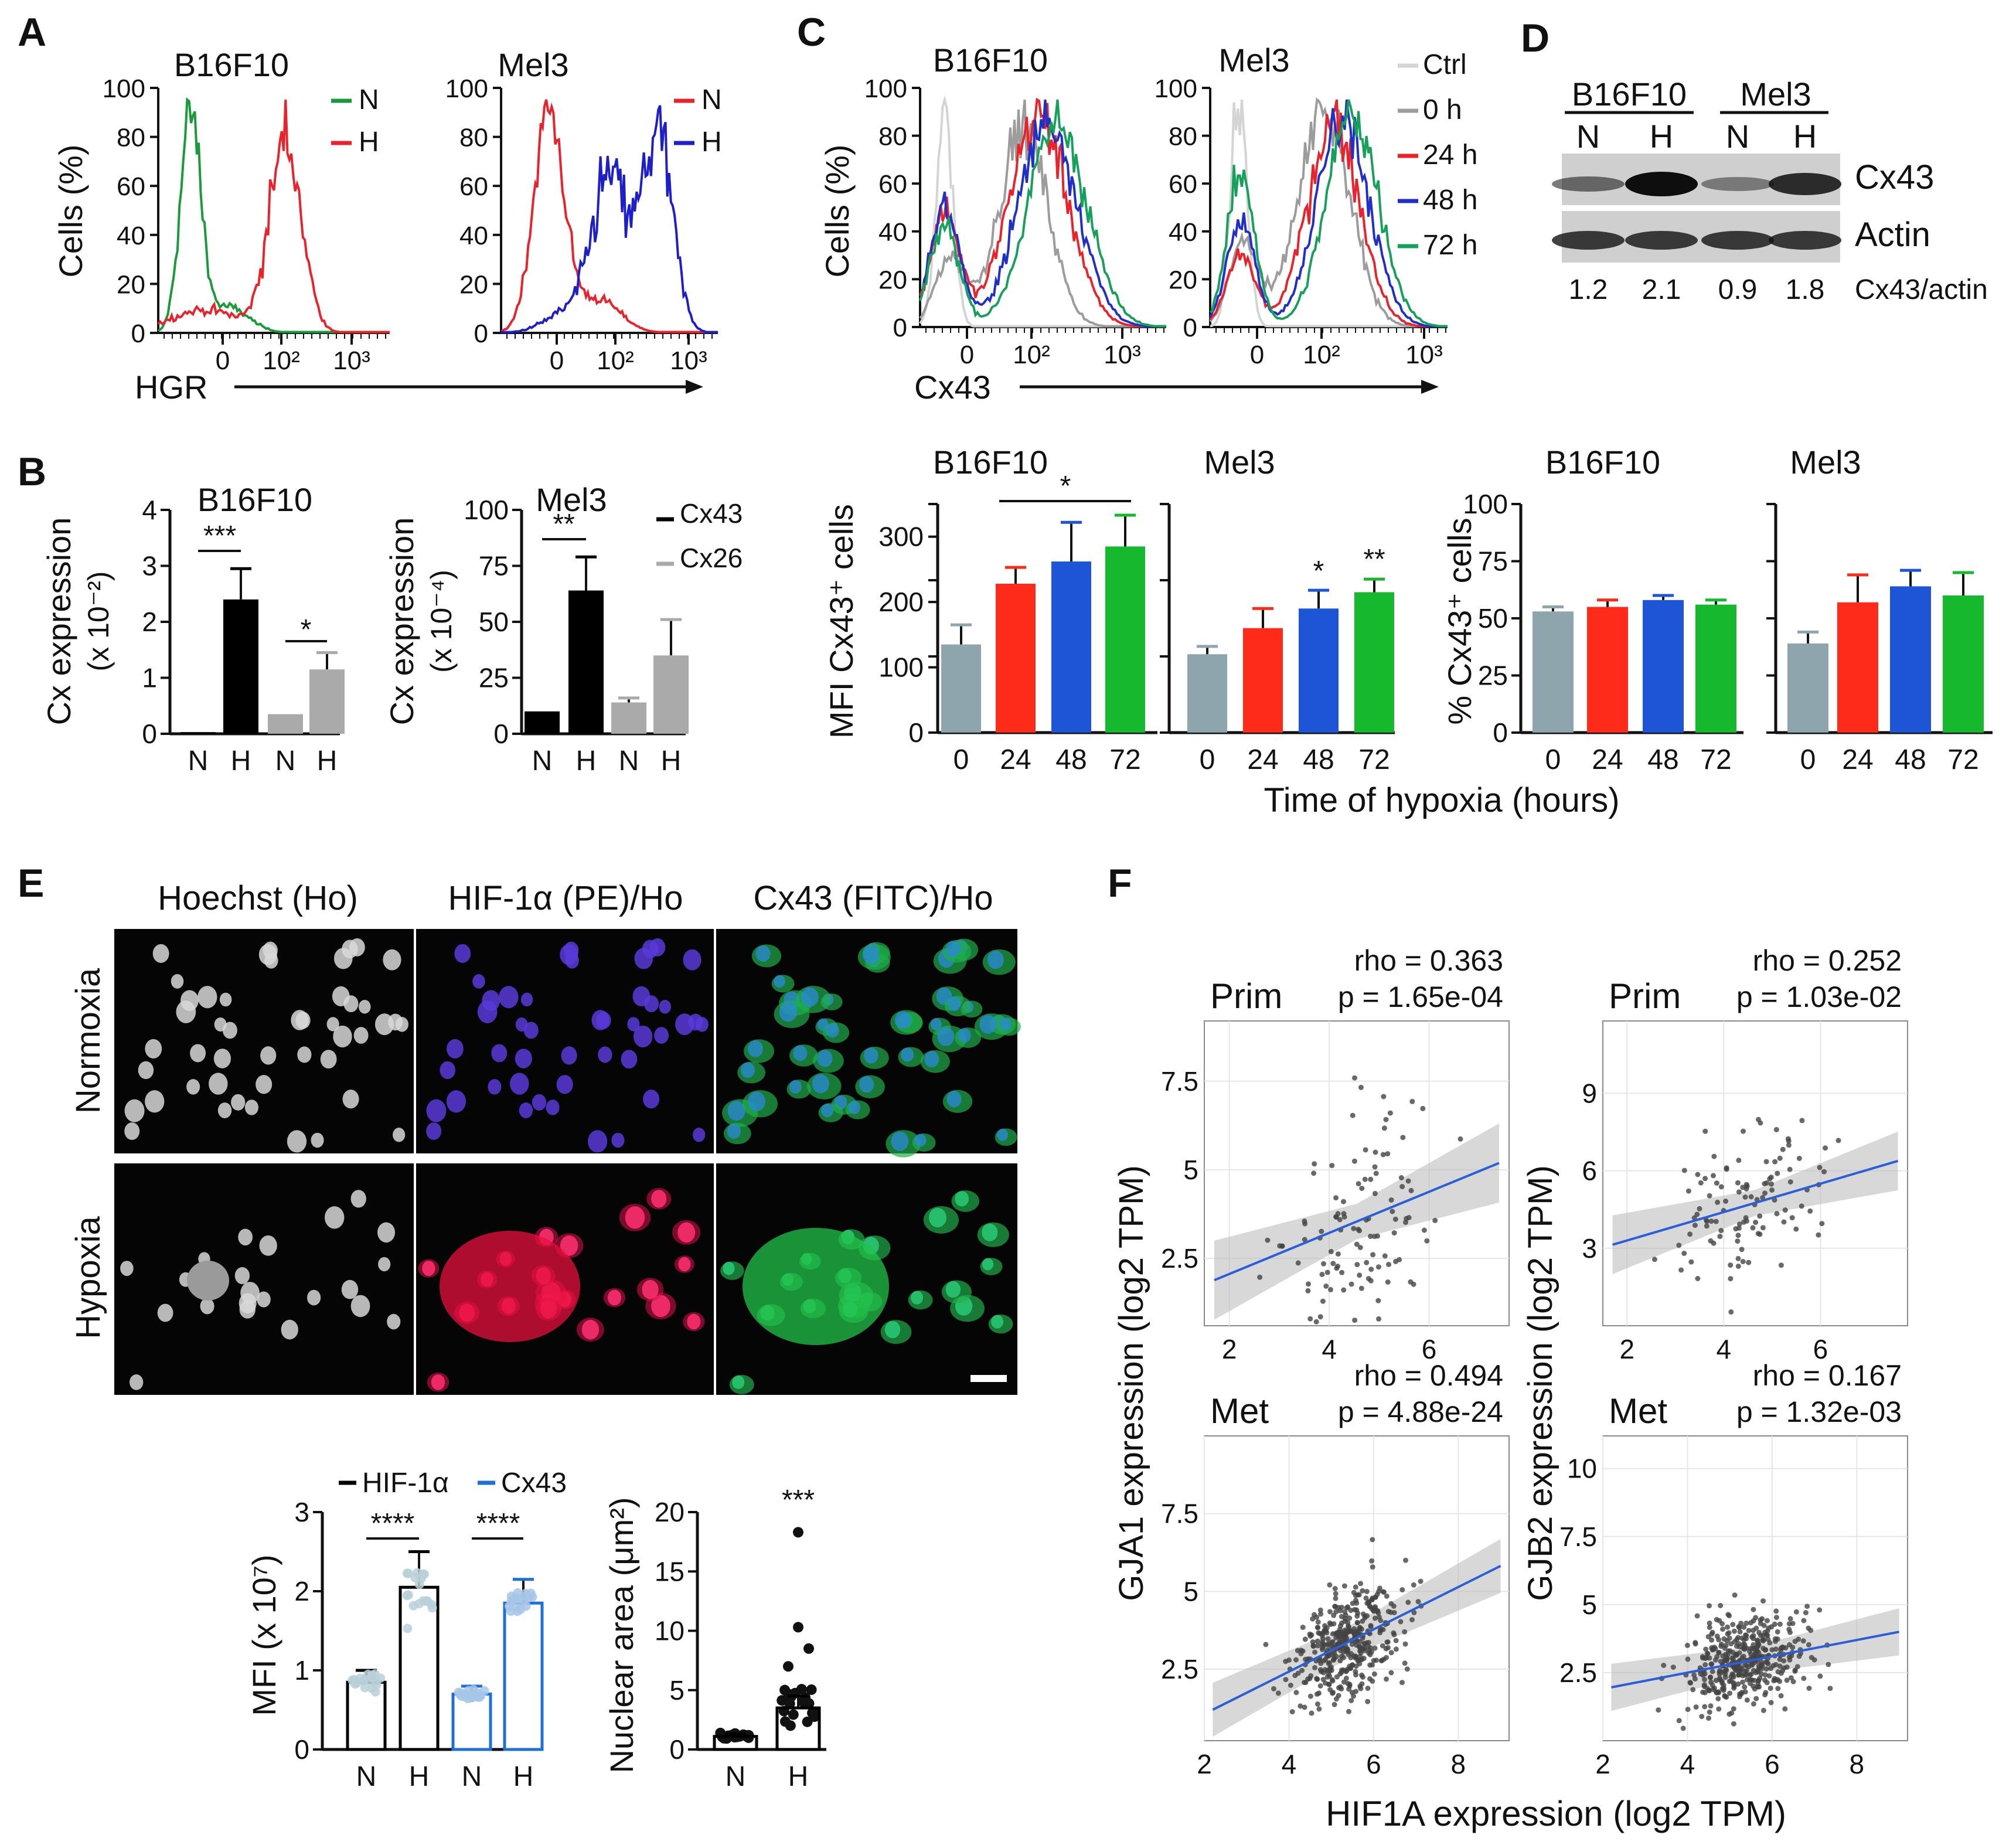  I want to click on y-tick-label: 100, so click(885, 88).